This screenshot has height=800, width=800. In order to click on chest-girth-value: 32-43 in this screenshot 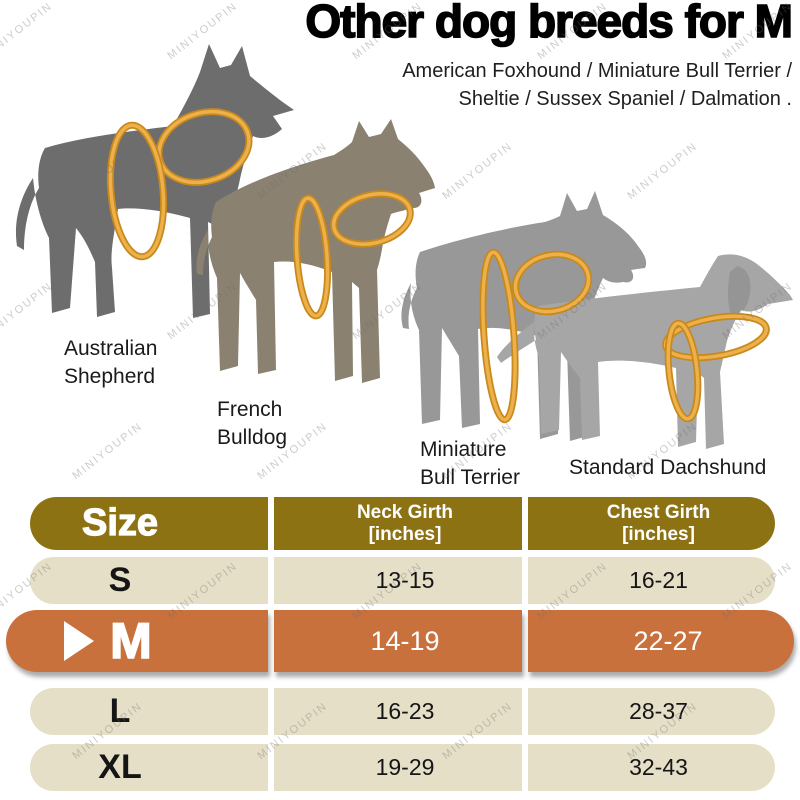, I will do `click(651, 767)`.